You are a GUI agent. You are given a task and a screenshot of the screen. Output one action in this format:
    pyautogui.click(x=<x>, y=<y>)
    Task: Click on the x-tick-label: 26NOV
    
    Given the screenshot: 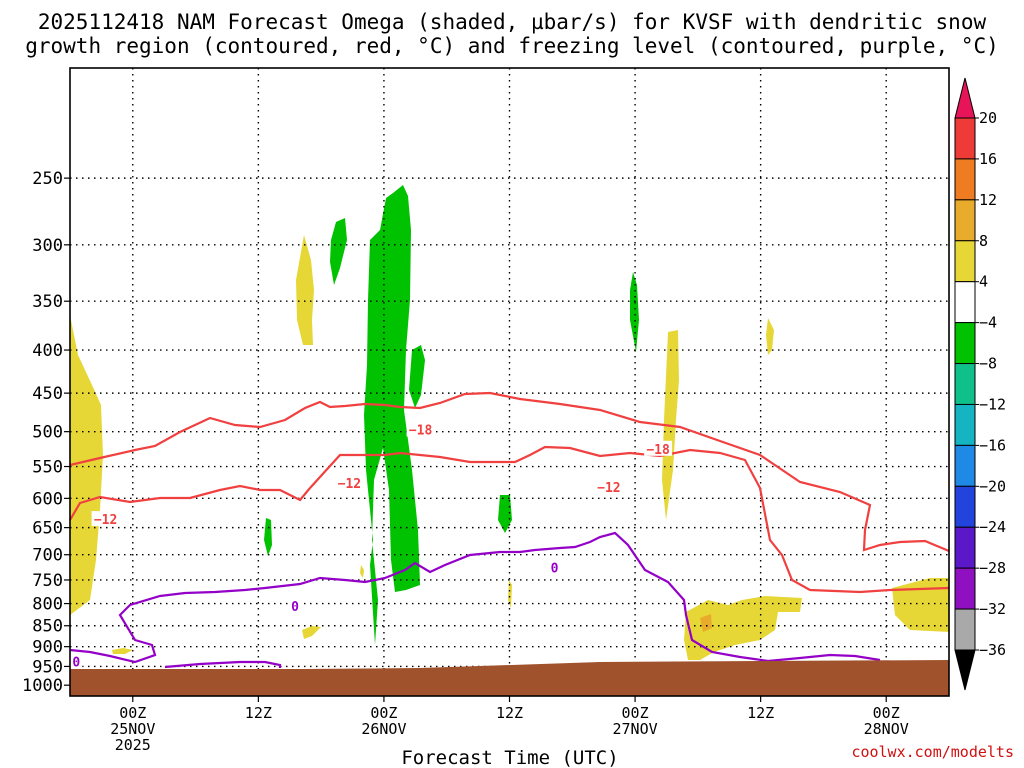 What is the action you would take?
    pyautogui.click(x=383, y=729)
    